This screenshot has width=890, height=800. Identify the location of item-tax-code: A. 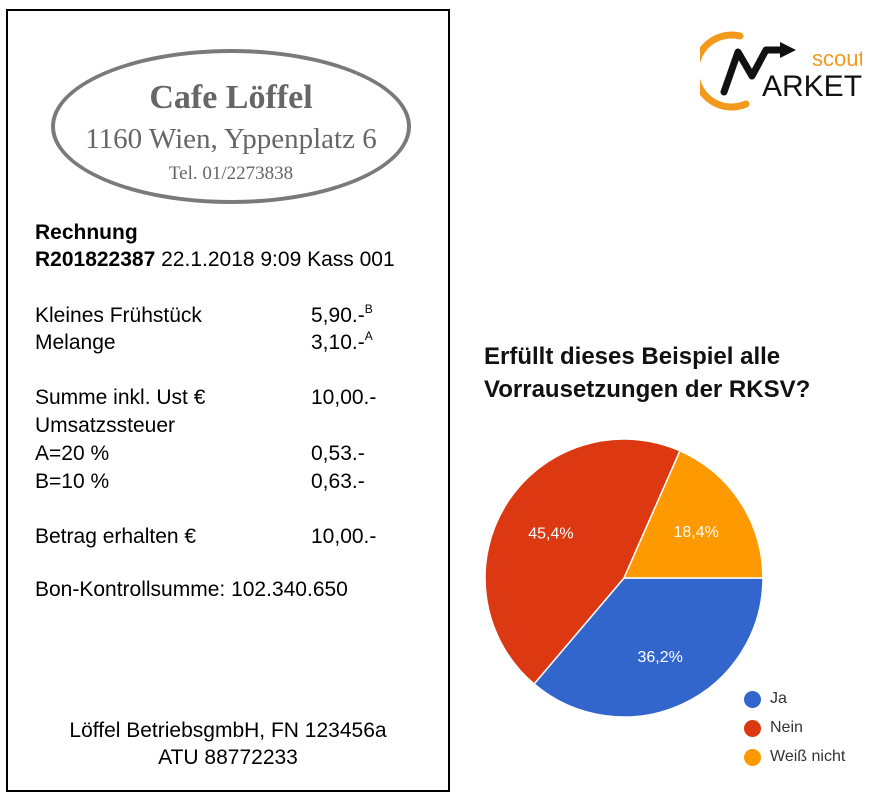
(368, 336).